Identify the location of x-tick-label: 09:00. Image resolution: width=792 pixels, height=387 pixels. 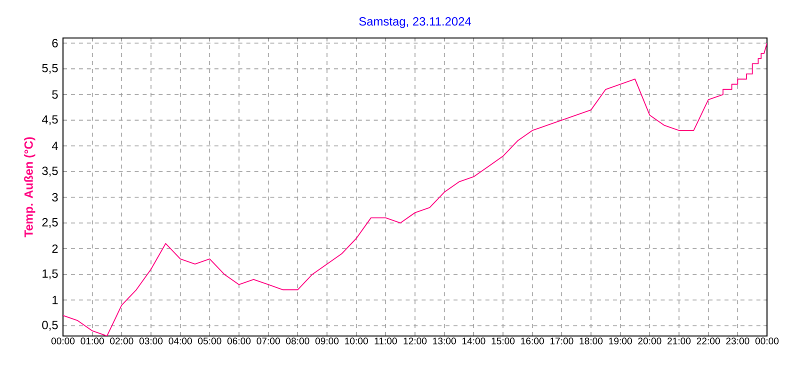
(327, 341).